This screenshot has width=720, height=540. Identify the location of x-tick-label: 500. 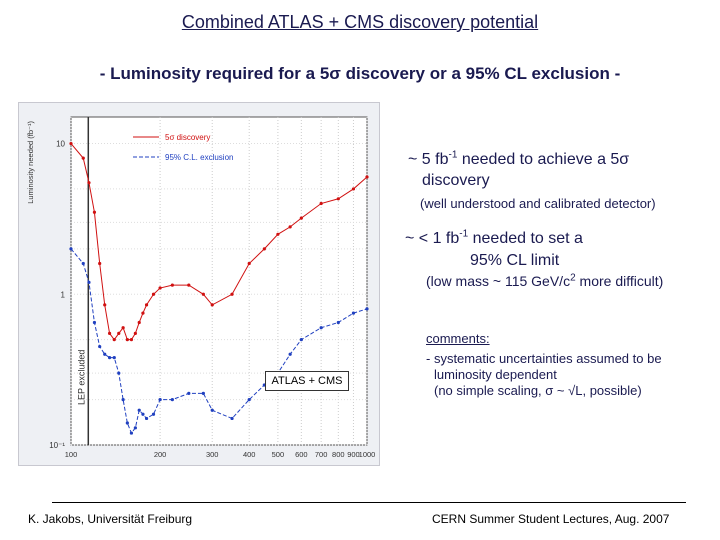
(278, 454).